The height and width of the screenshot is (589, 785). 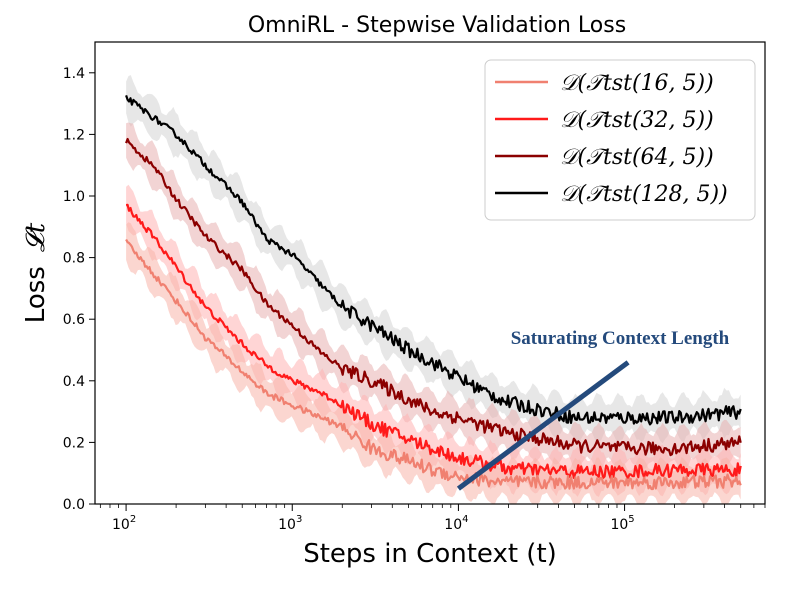 I want to click on y-tick-label: 0.2, so click(x=74, y=443).